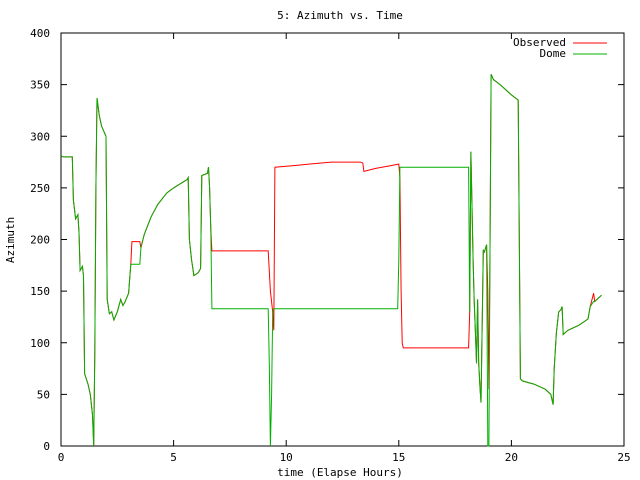  Describe the element at coordinates (10, 240) in the screenshot. I see `y-axis-label: Azimuth` at that location.